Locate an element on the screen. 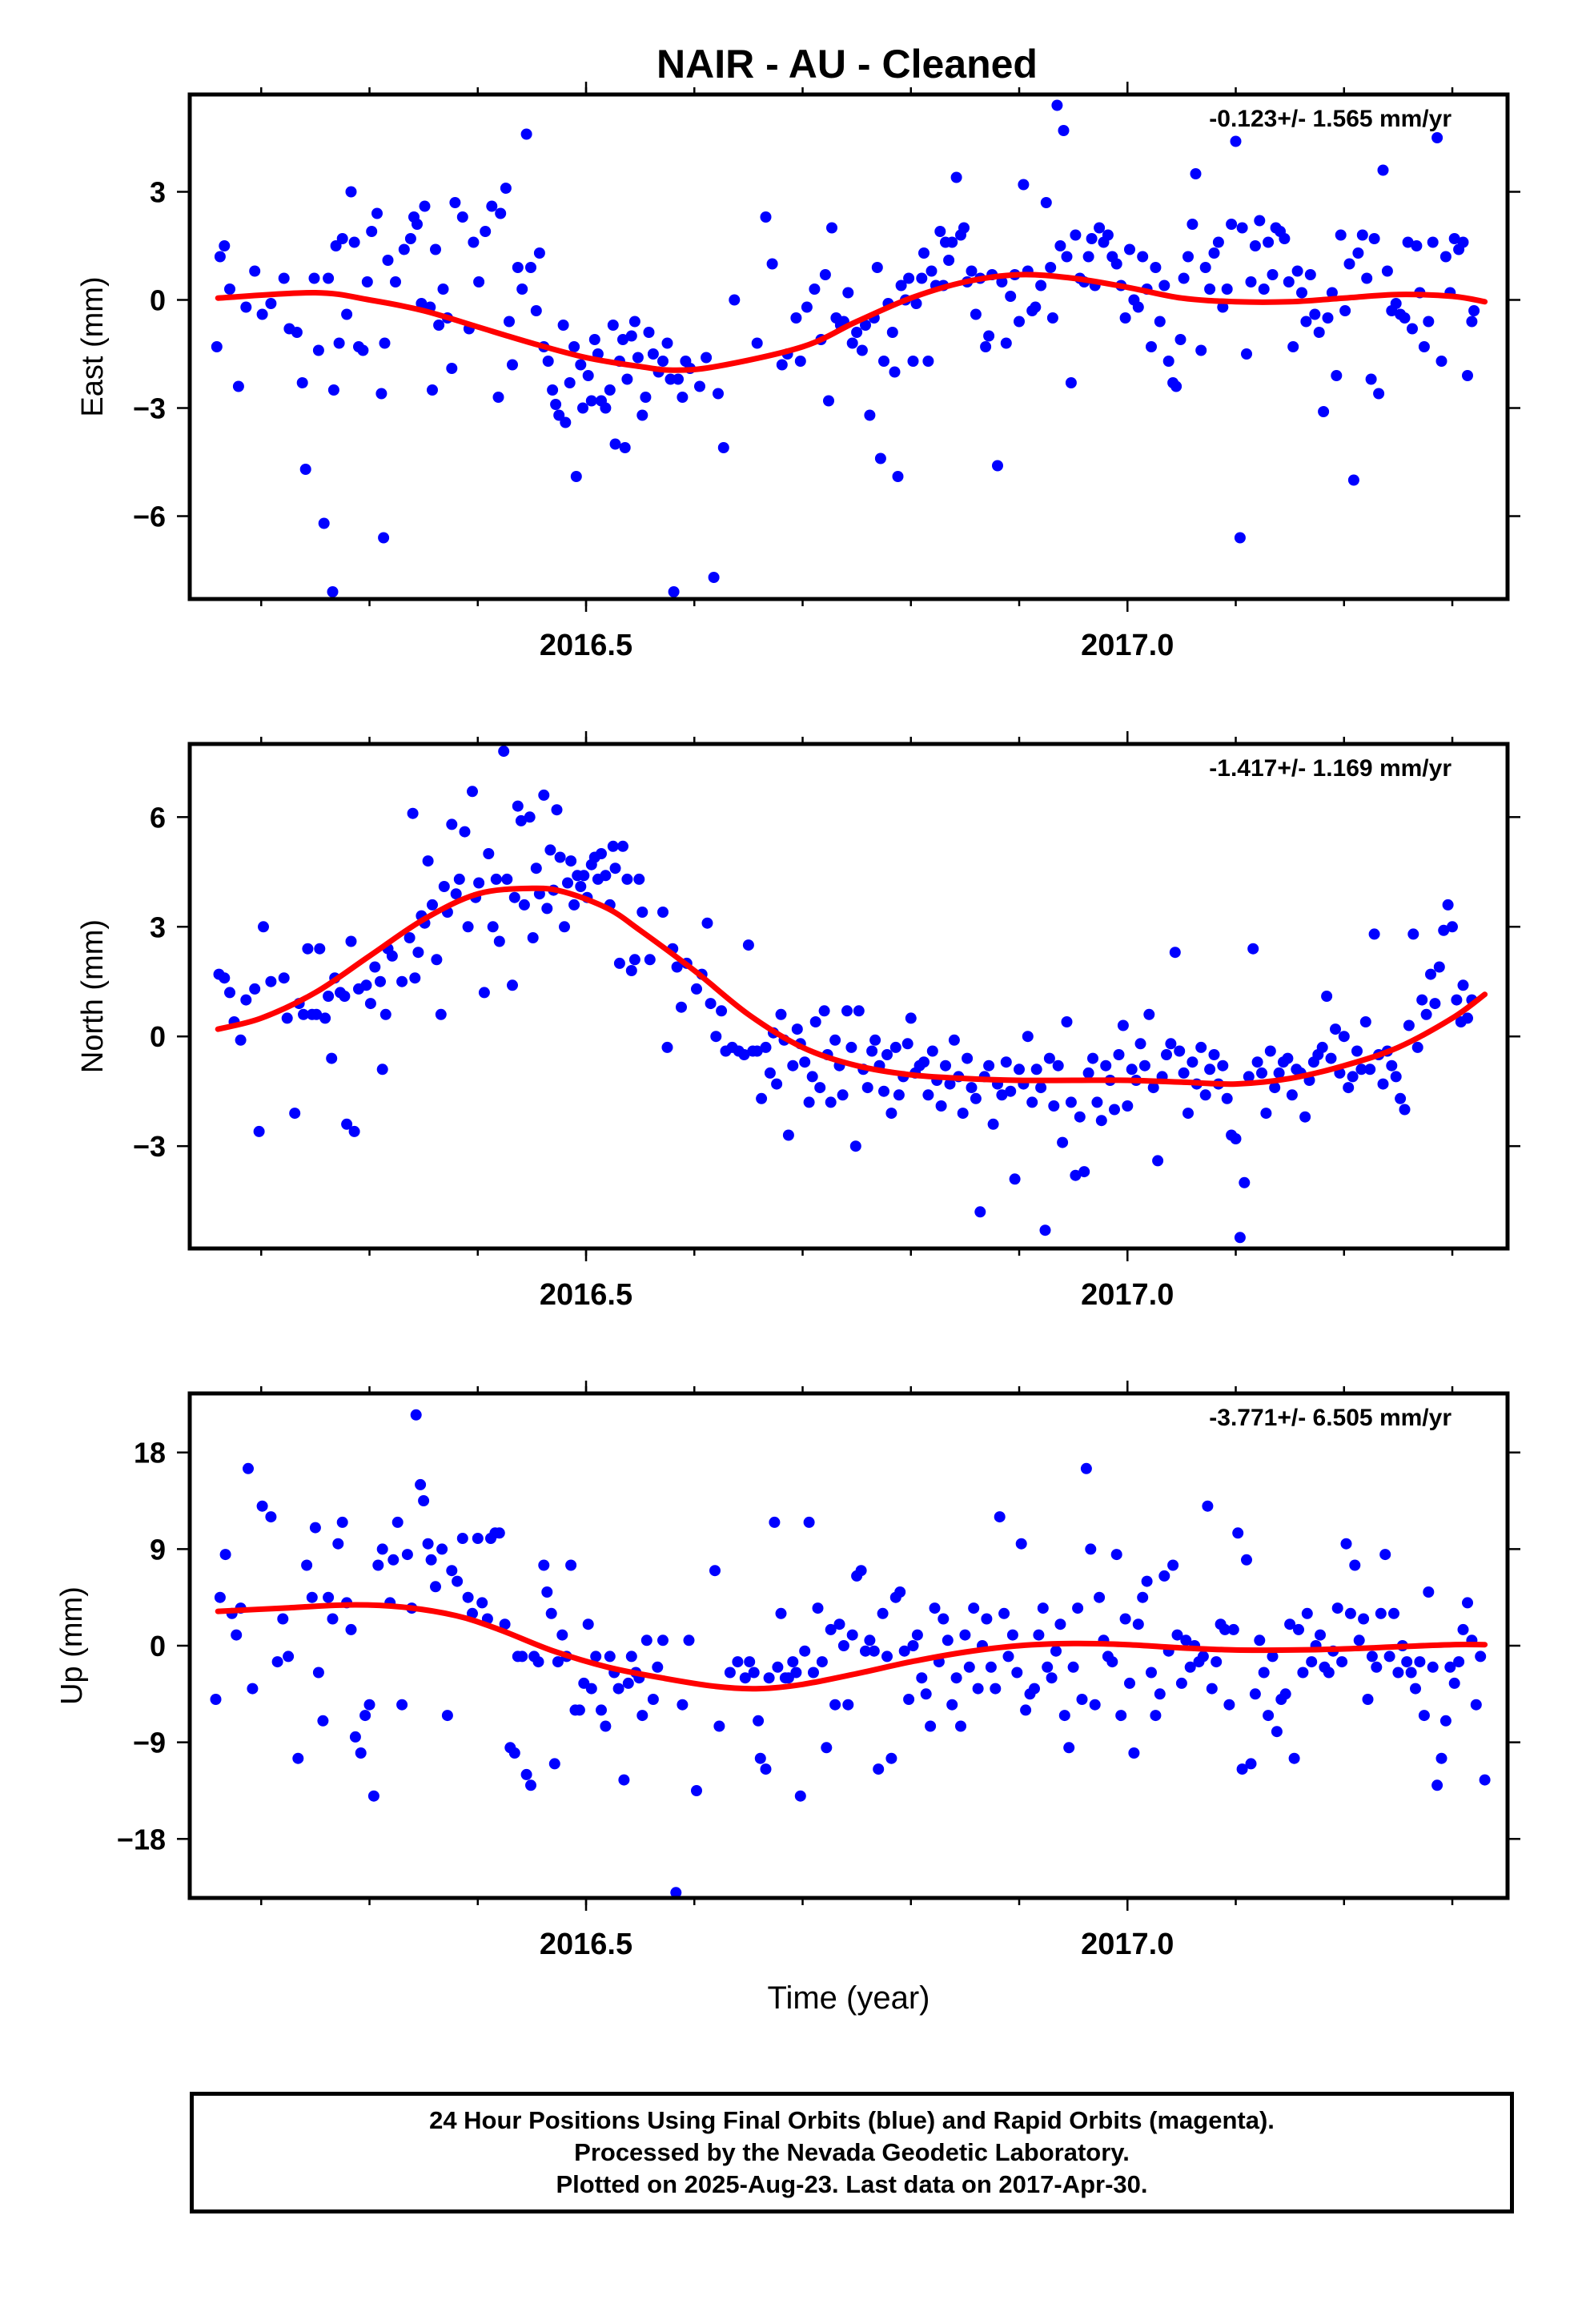 This screenshot has height=2324, width=1582. x-tick-label: 2017.0 is located at coordinates (1127, 1295).